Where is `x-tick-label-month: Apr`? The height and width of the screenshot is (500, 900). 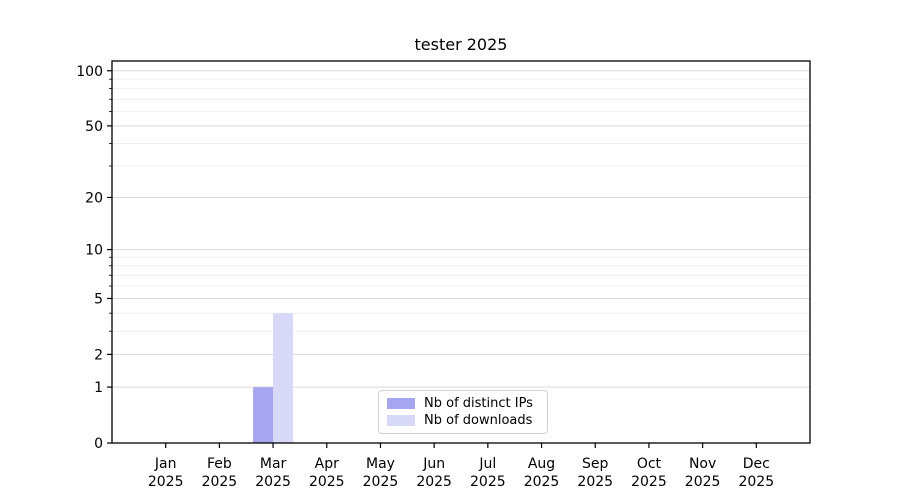 x-tick-label-month: Apr is located at coordinates (327, 464).